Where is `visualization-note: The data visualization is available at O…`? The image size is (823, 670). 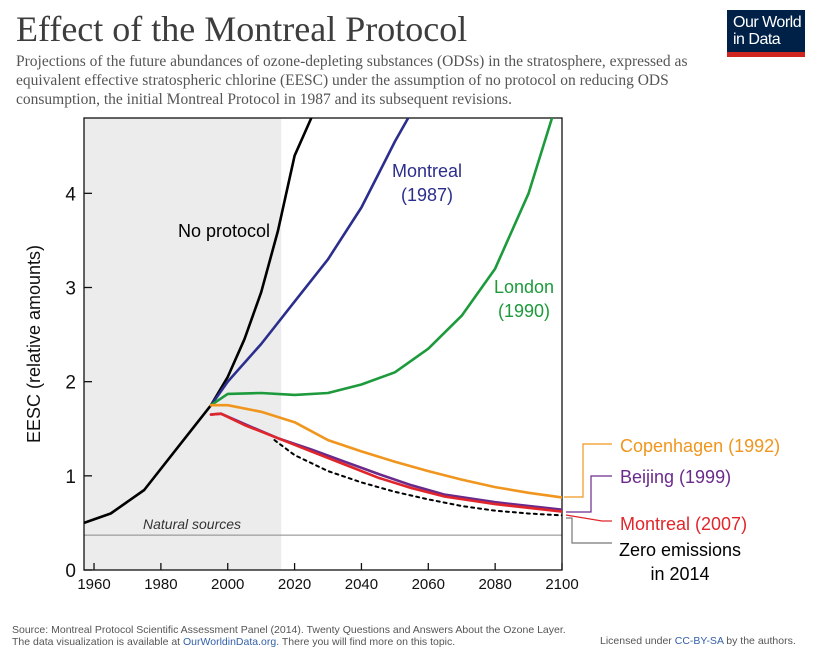
visualization-note: The data visualization is available at O… is located at coordinates (289, 642).